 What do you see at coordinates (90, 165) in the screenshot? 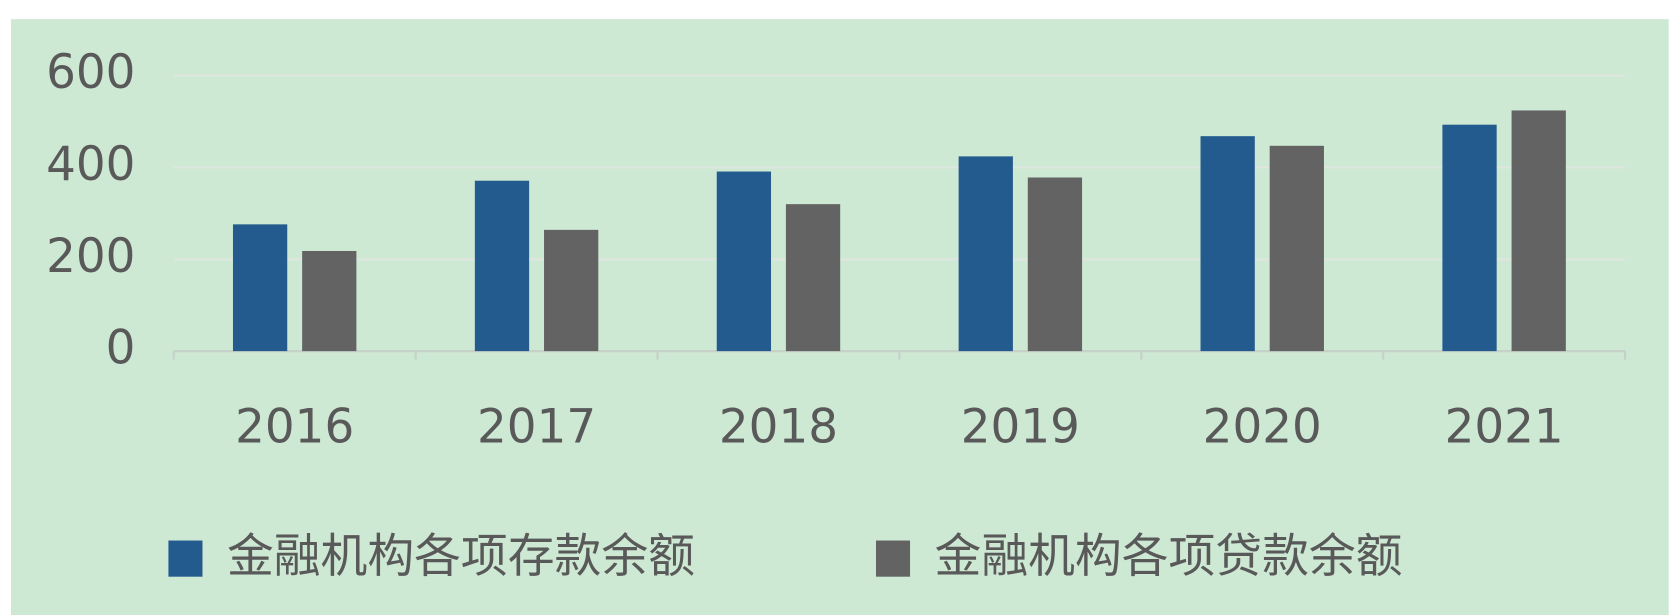
I see `y-tick-label: 400` at bounding box center [90, 165].